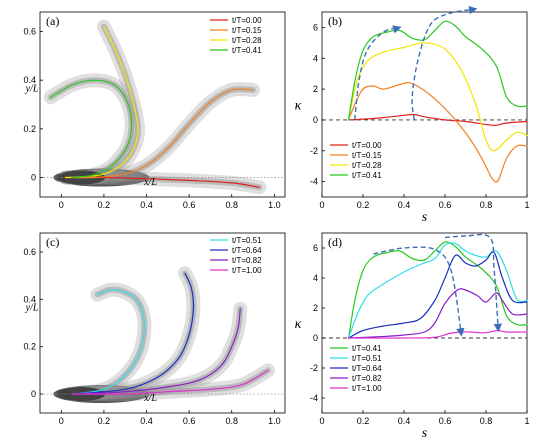 The image size is (550, 439). What do you see at coordinates (314, 398) in the screenshot?
I see `y-tick-label: -4` at bounding box center [314, 398].